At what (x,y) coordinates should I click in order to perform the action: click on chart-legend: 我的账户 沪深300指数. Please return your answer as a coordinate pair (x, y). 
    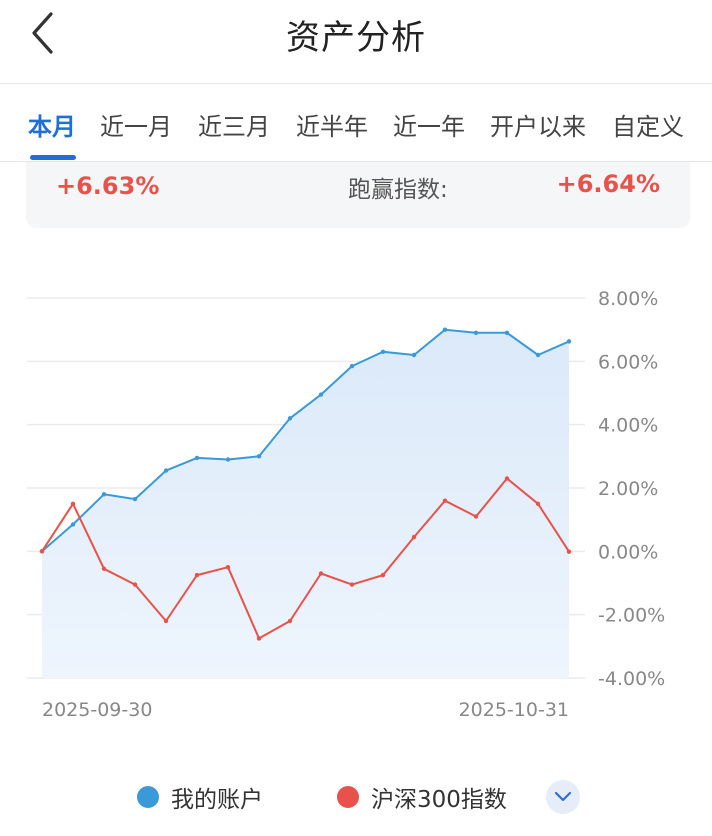
    Looking at the image, I should click on (356, 797).